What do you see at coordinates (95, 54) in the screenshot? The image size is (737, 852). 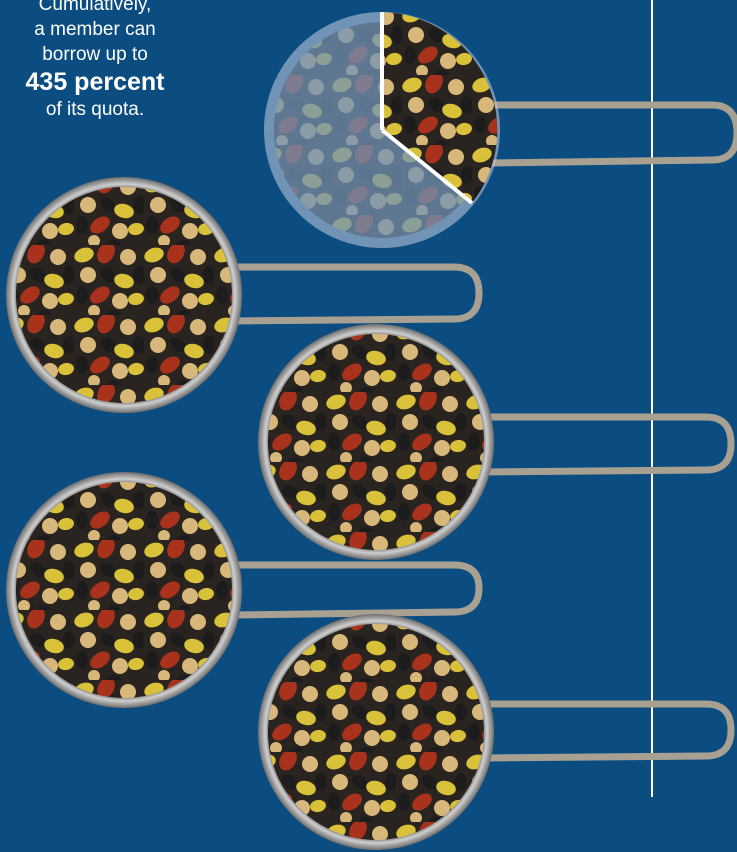 I see `caption-line-3: borrow up to` at bounding box center [95, 54].